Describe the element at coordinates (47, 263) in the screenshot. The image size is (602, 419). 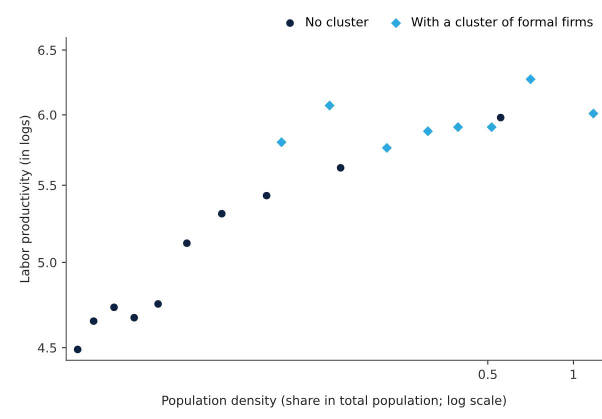
I see `y-tick-label: 5.0` at that location.